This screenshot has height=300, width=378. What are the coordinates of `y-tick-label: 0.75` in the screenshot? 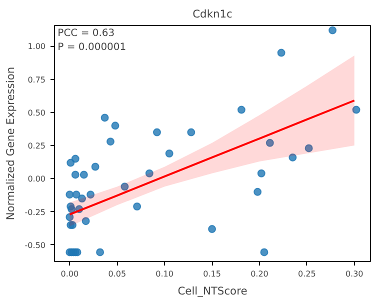 It's located at (37, 79).